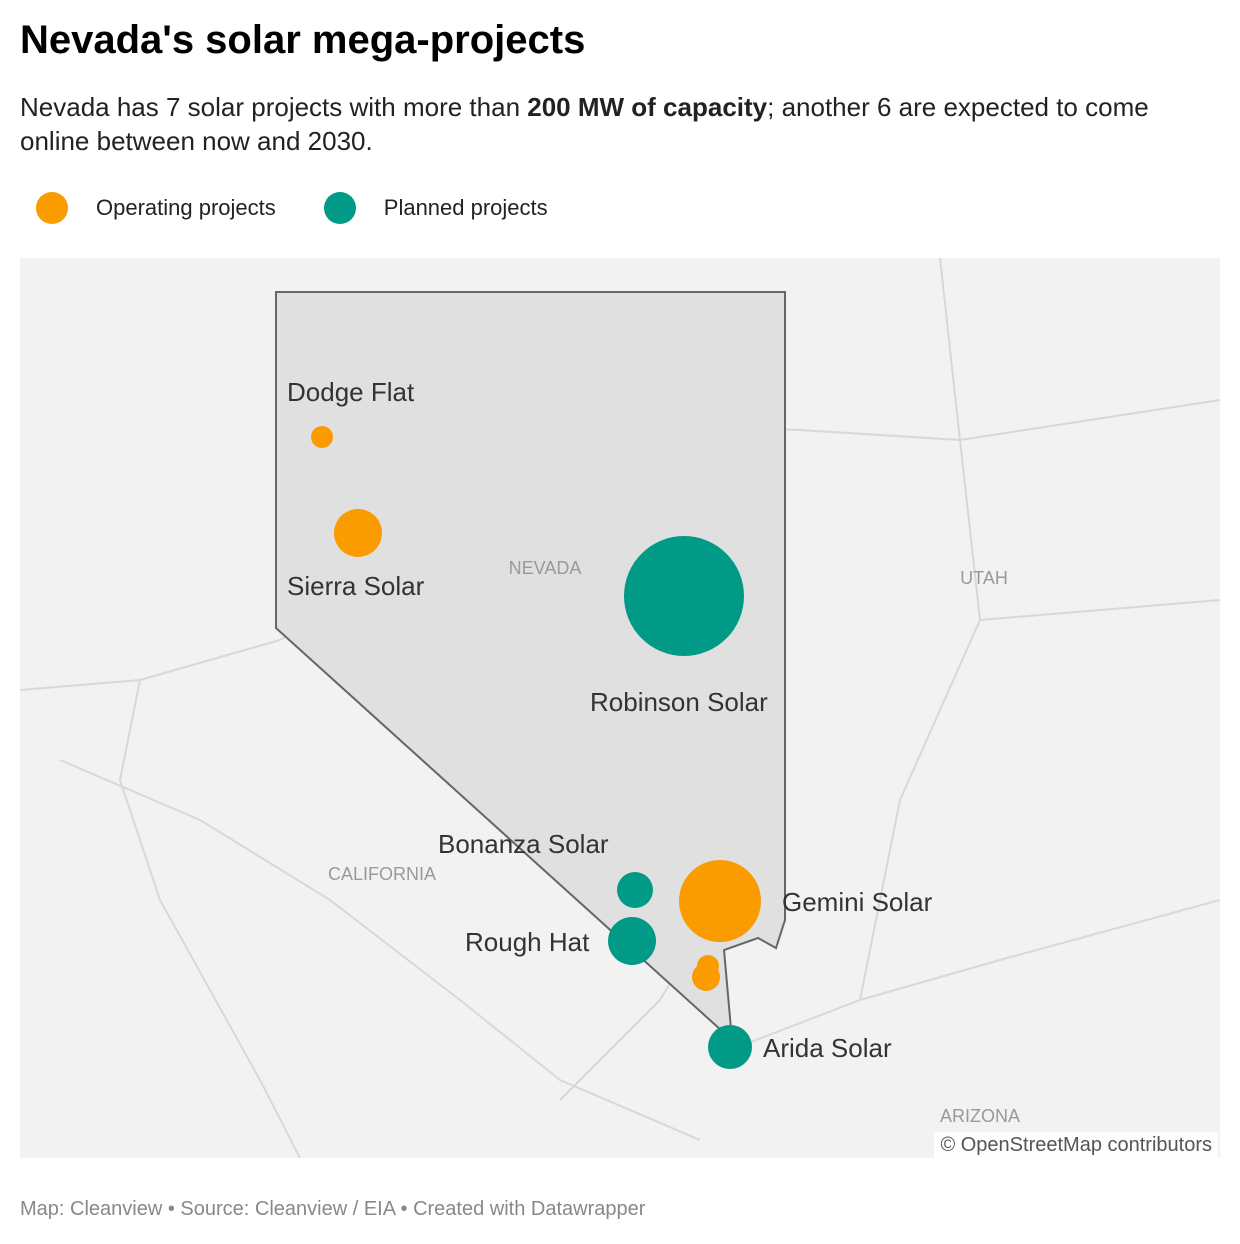 This screenshot has height=1244, width=1240. What do you see at coordinates (465, 207) in the screenshot?
I see `legend-label: Planned projects` at bounding box center [465, 207].